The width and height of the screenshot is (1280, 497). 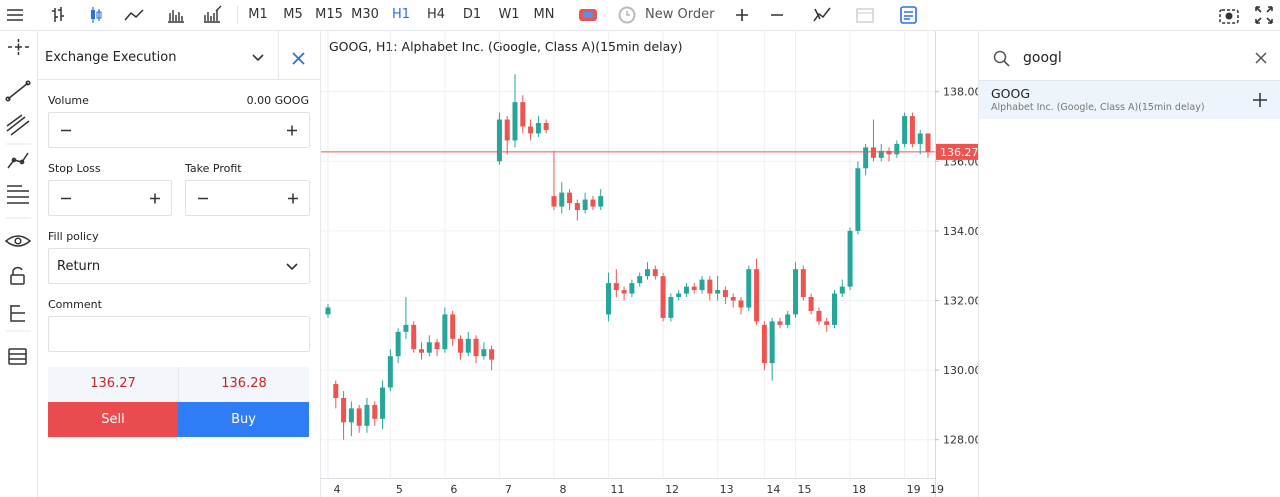 I want to click on new-order-icon, so click(x=627, y=15).